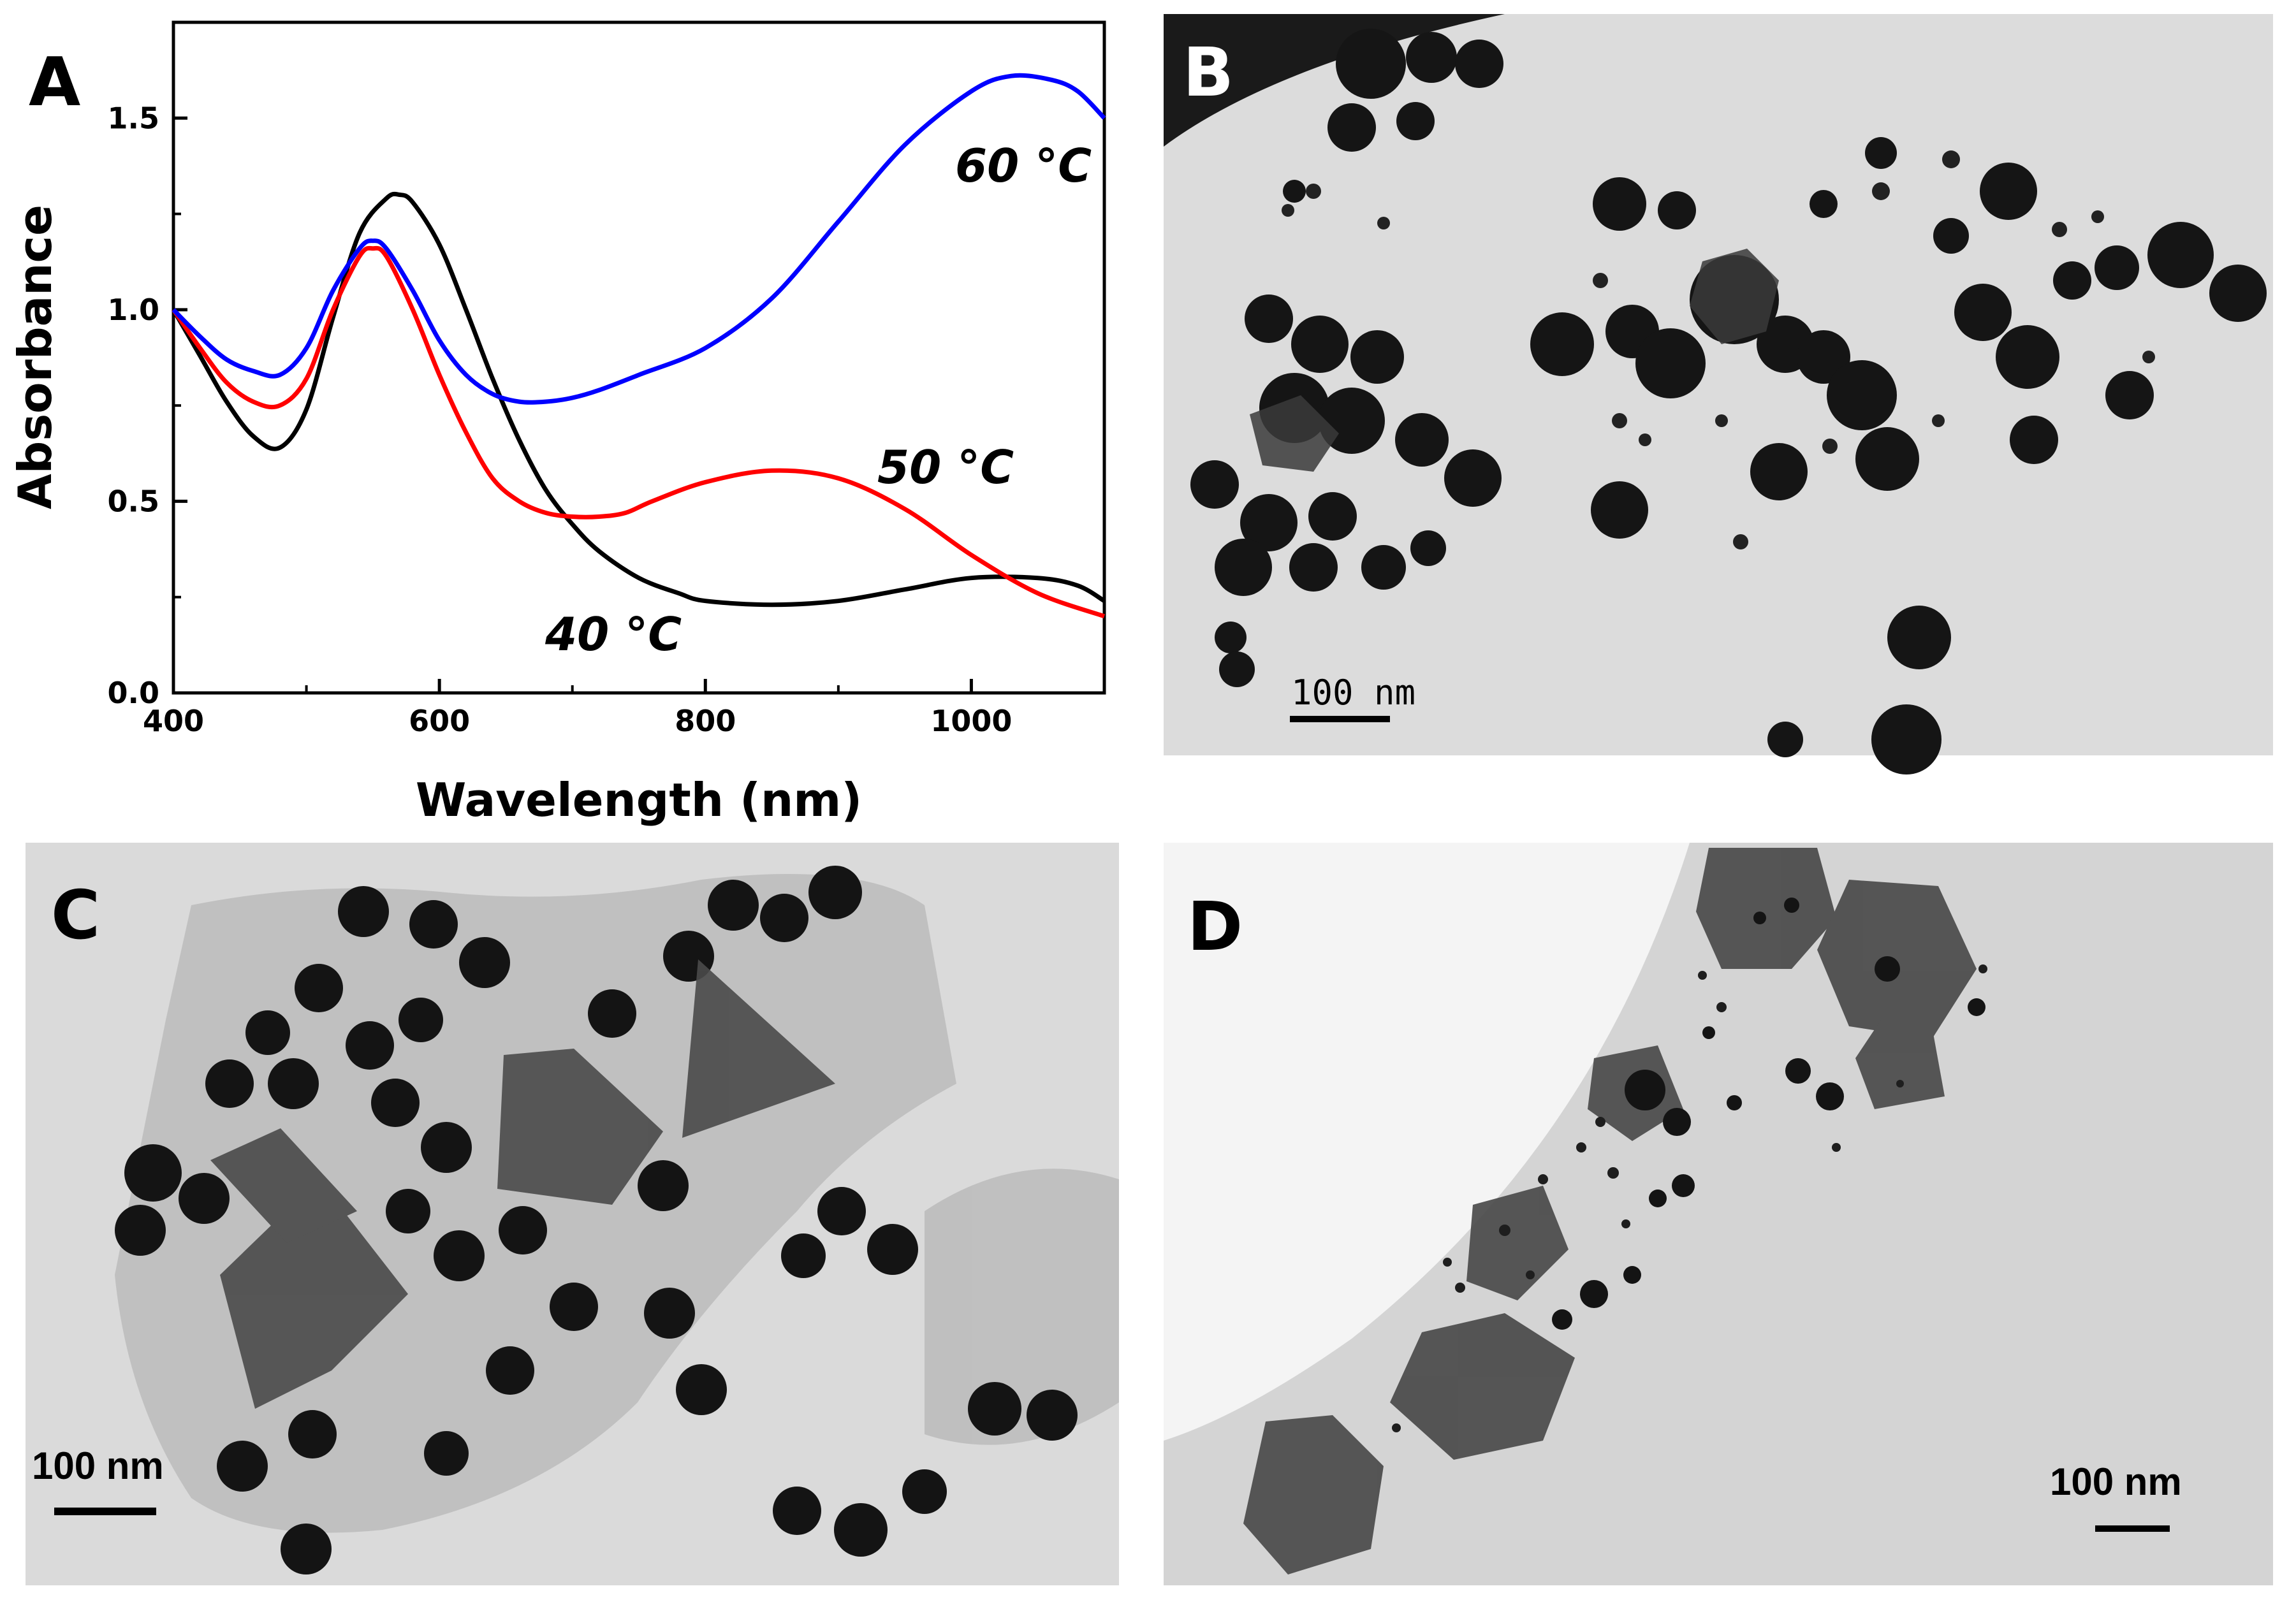 Image resolution: width=2296 pixels, height=1600 pixels. Describe the element at coordinates (706, 721) in the screenshot. I see `x-tick-label: 800` at that location.